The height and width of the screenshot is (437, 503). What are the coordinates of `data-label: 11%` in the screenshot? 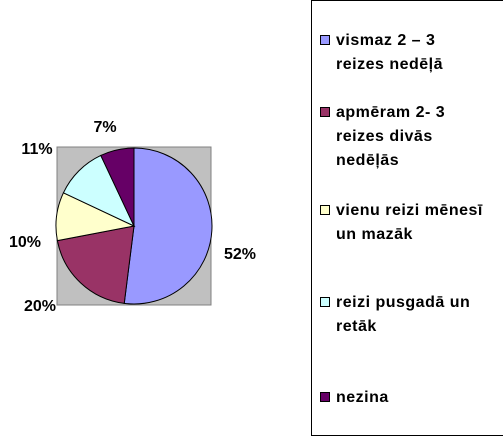 It's located at (36, 149).